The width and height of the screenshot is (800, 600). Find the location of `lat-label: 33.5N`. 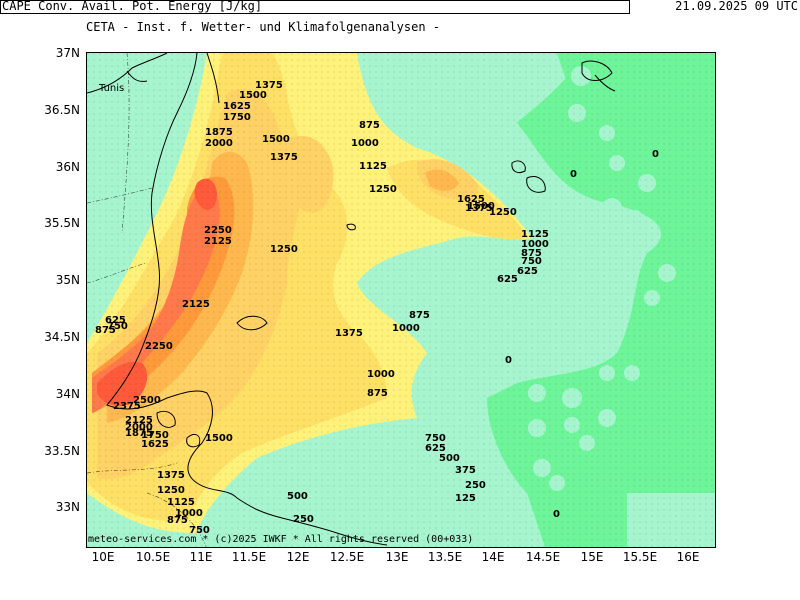

lat-label: 33.5N is located at coordinates (62, 451).